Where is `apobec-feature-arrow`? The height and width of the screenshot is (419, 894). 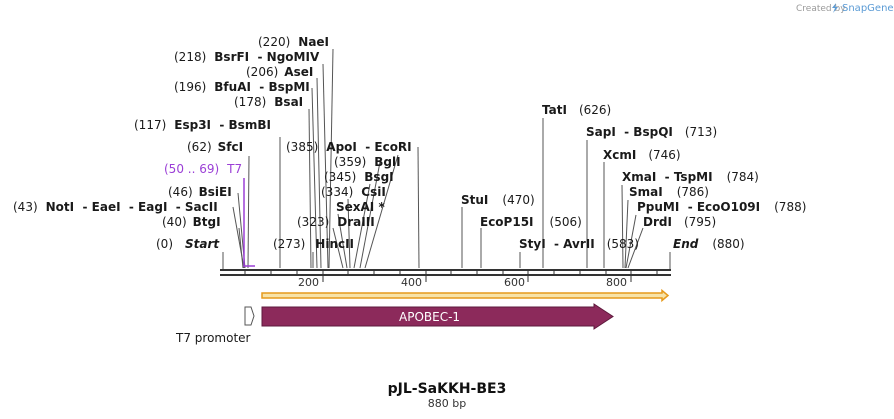
apobec-feature-arrow is located at coordinates (437, 316).